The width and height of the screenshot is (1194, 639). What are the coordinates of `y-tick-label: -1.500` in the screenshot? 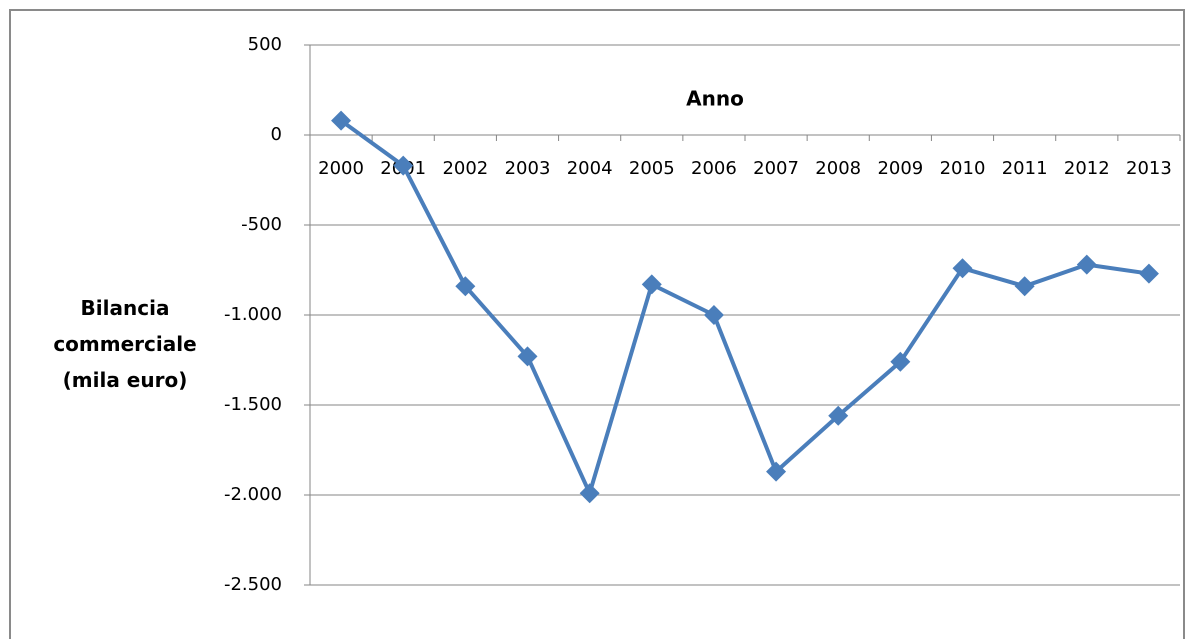 It's located at (253, 404).